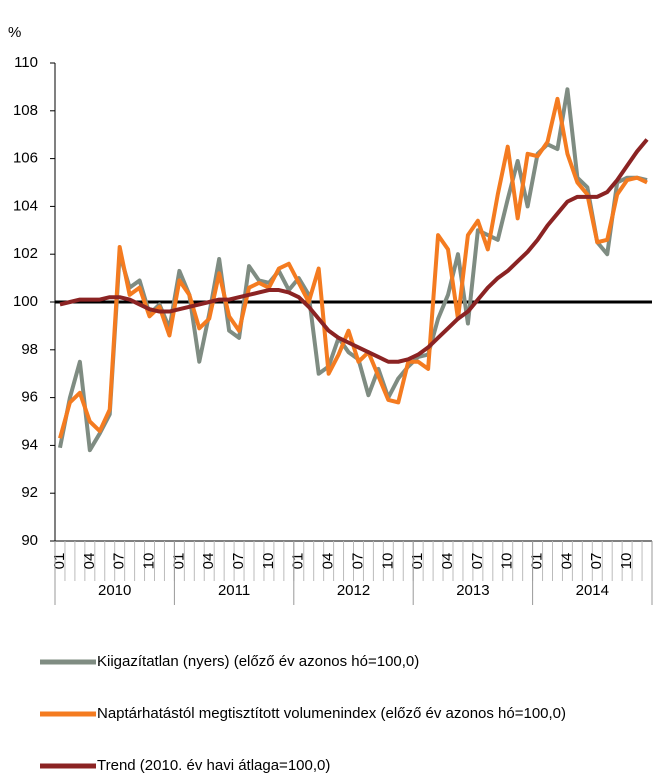 This screenshot has height=776, width=654. I want to click on x-group-label: 2012, so click(353, 590).